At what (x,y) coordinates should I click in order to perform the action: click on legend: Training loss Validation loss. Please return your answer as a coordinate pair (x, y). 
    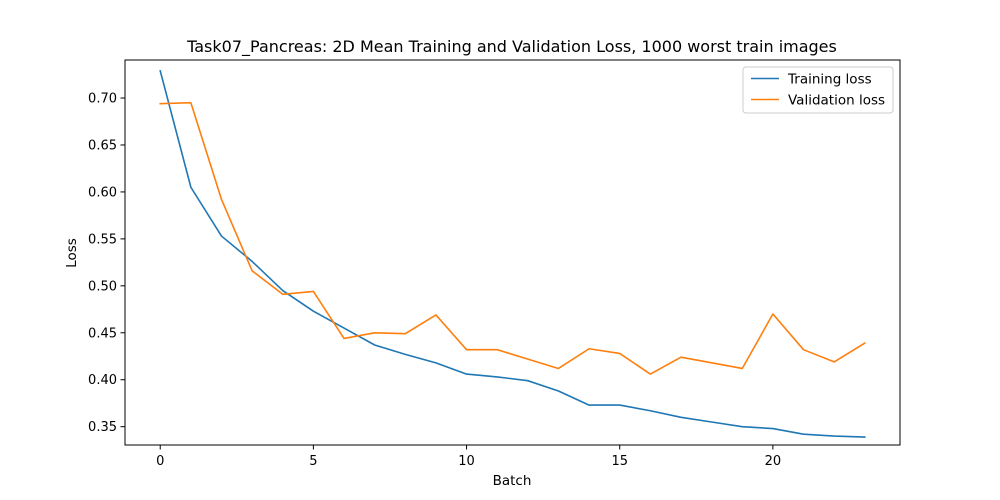
    Looking at the image, I should click on (818, 90).